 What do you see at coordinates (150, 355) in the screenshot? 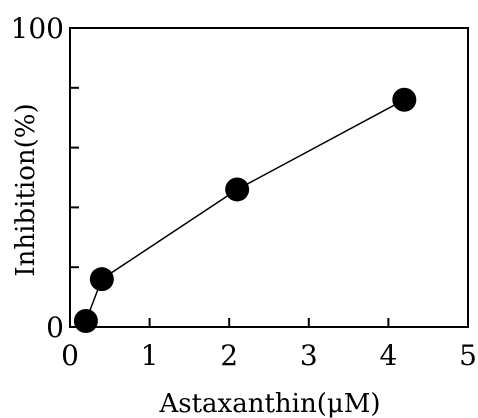
I see `x-tick-label: 1` at bounding box center [150, 355].